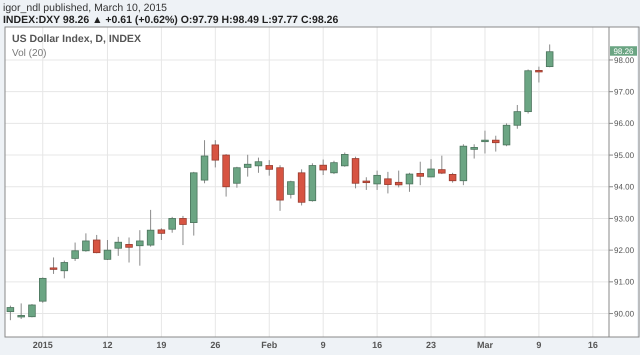  What do you see at coordinates (170, 20) in the screenshot?
I see `chart-subtitle: INDEX:DXY 98.26 ▲ +0.61 (+0.62%) O:97.79 H:98.49 L:97.77 C:98.26` at bounding box center [170, 20].